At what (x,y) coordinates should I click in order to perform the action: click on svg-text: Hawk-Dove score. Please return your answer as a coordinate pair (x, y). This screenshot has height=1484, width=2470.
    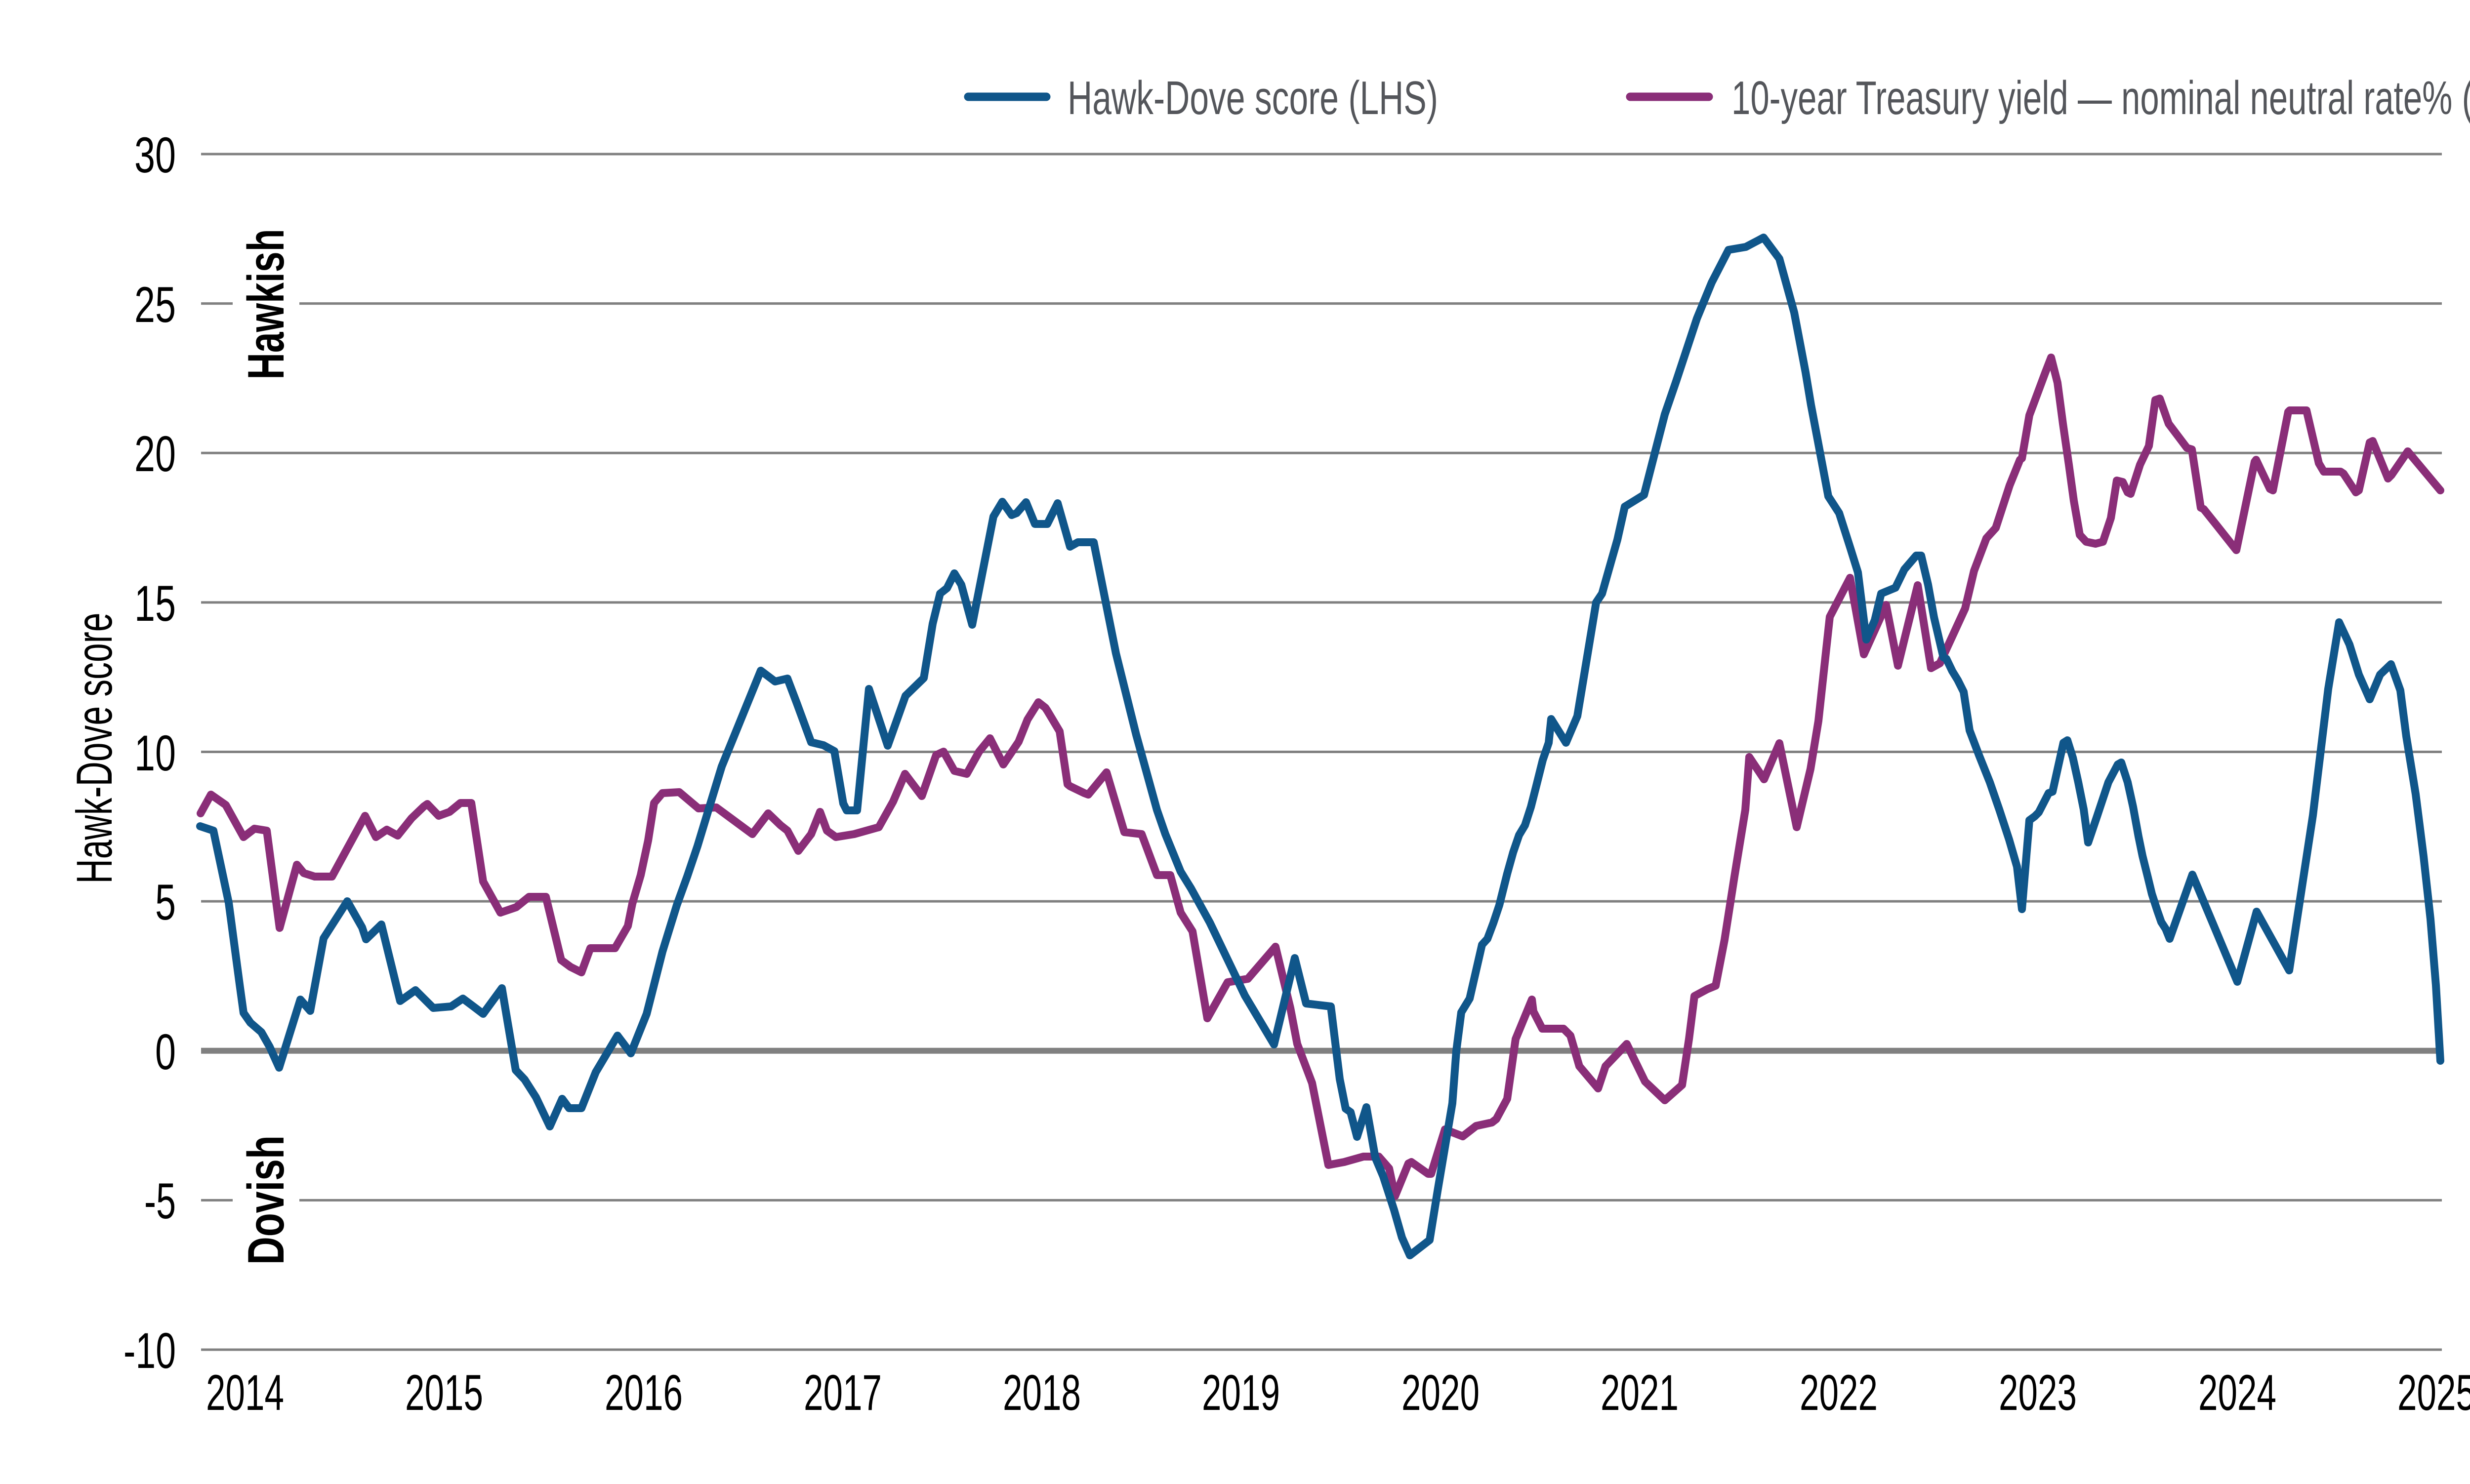
    Looking at the image, I should click on (94, 748).